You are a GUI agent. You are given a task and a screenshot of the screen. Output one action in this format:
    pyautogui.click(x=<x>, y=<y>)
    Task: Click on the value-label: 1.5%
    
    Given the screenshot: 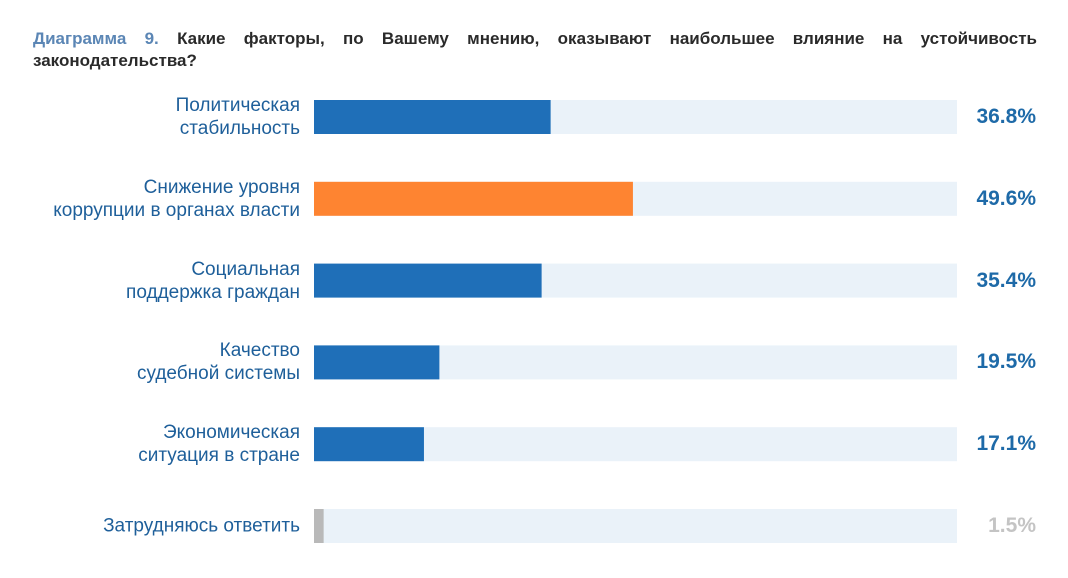 What is the action you would take?
    pyautogui.click(x=1012, y=525)
    